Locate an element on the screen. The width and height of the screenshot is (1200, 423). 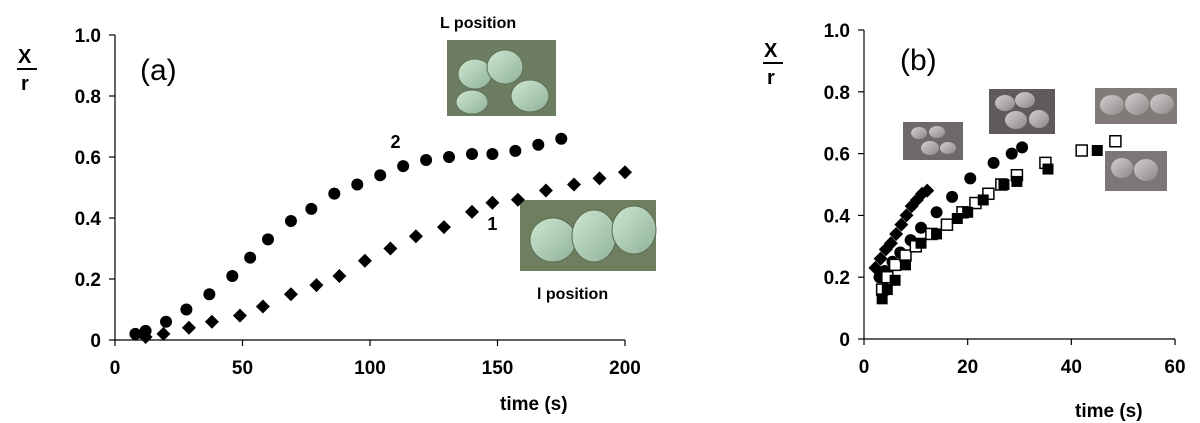
panel-a-ytick-label: 0.8 is located at coordinates (88, 97).